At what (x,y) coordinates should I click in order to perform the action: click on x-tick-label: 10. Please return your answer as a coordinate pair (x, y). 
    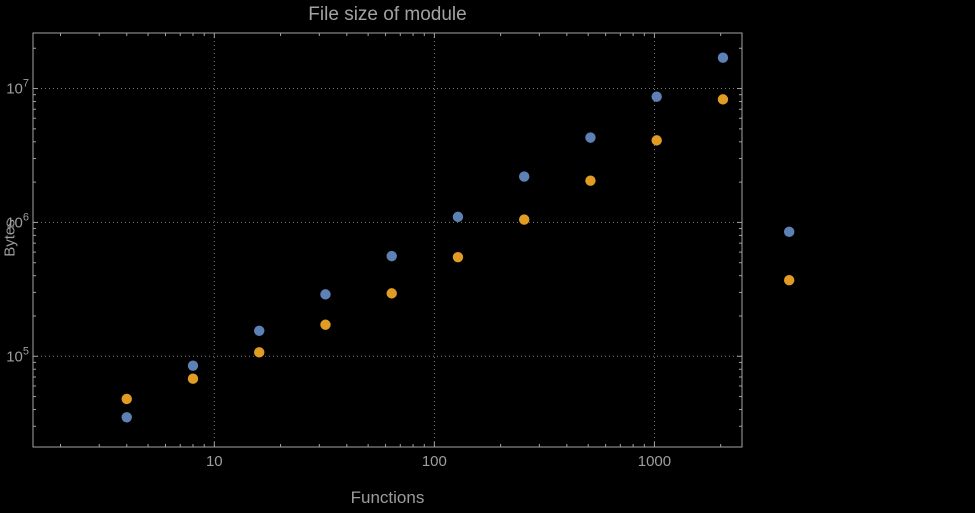
    Looking at the image, I should click on (214, 461).